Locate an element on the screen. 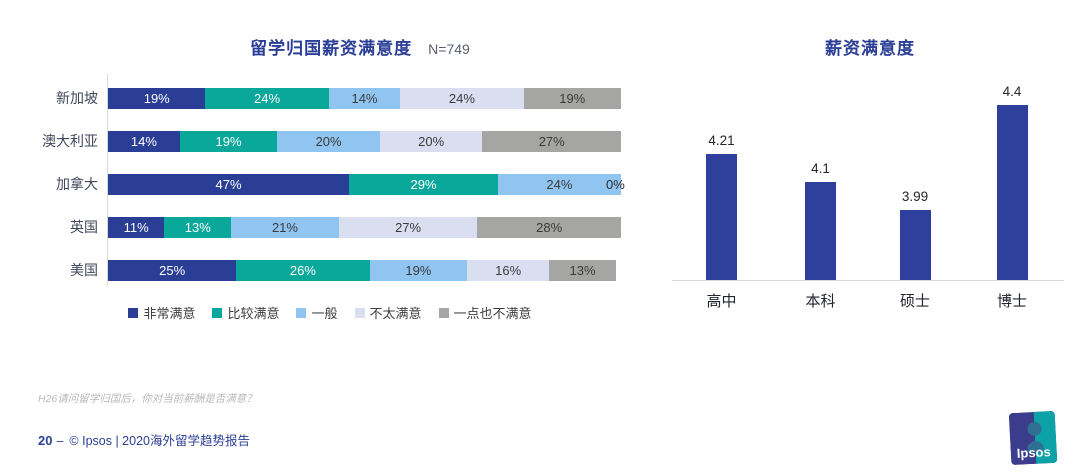 The width and height of the screenshot is (1080, 474). legend: 非常满意 比较满意 一般 不太满意 一点也不满意 is located at coordinates (330, 312).